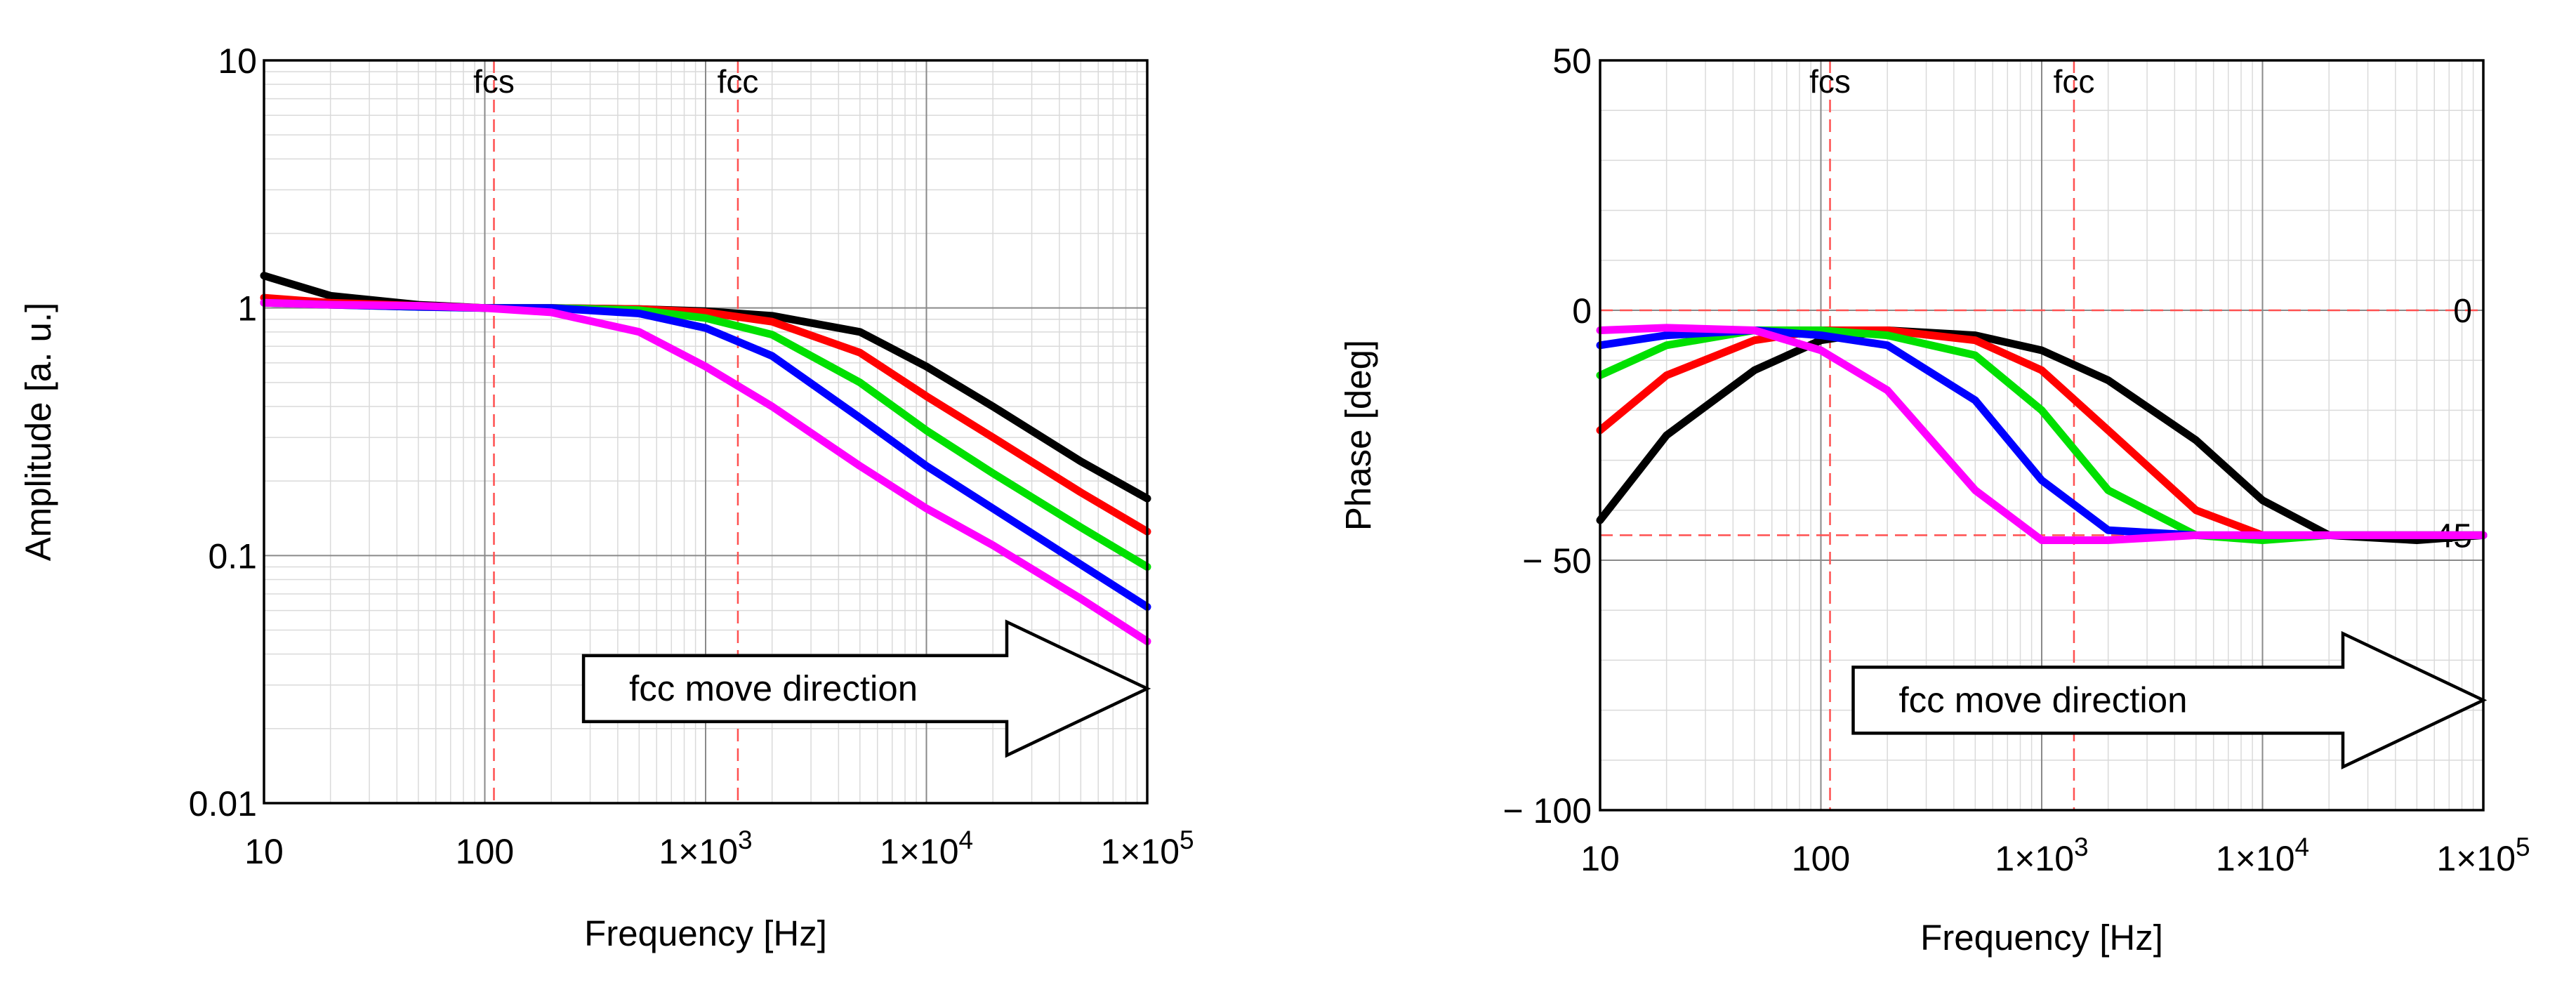 Image resolution: width=2576 pixels, height=999 pixels. What do you see at coordinates (237, 61) in the screenshot?
I see `y-tick-label: 10` at bounding box center [237, 61].